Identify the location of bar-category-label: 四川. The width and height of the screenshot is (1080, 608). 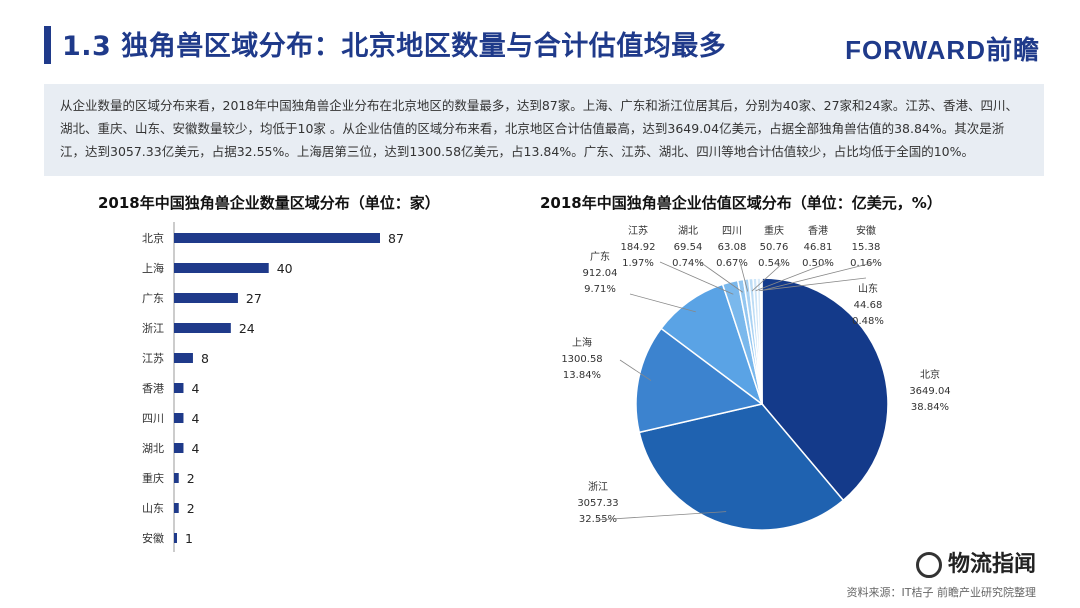
(153, 418).